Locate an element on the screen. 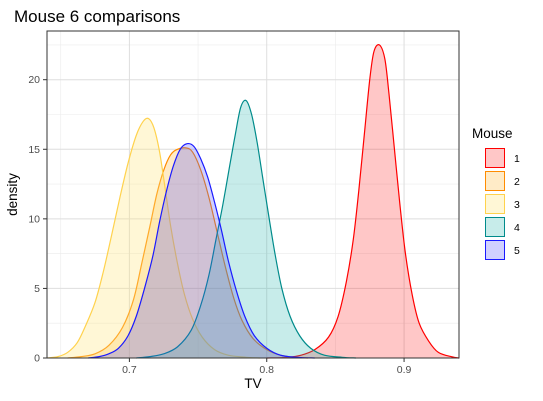  y-axis: 0 5 10 15 20 is located at coordinates (37, 219).